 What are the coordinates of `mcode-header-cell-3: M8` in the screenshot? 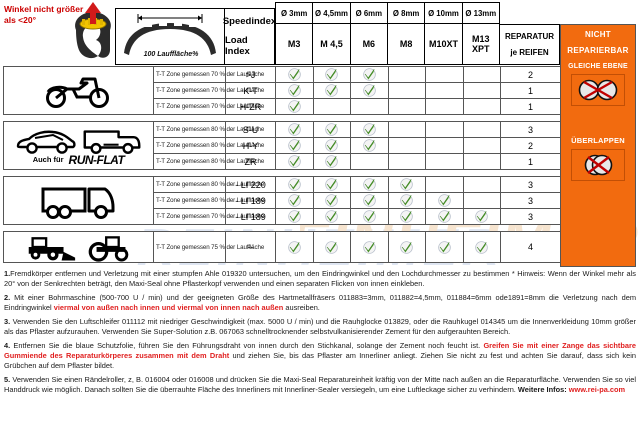 It's located at (407, 44).